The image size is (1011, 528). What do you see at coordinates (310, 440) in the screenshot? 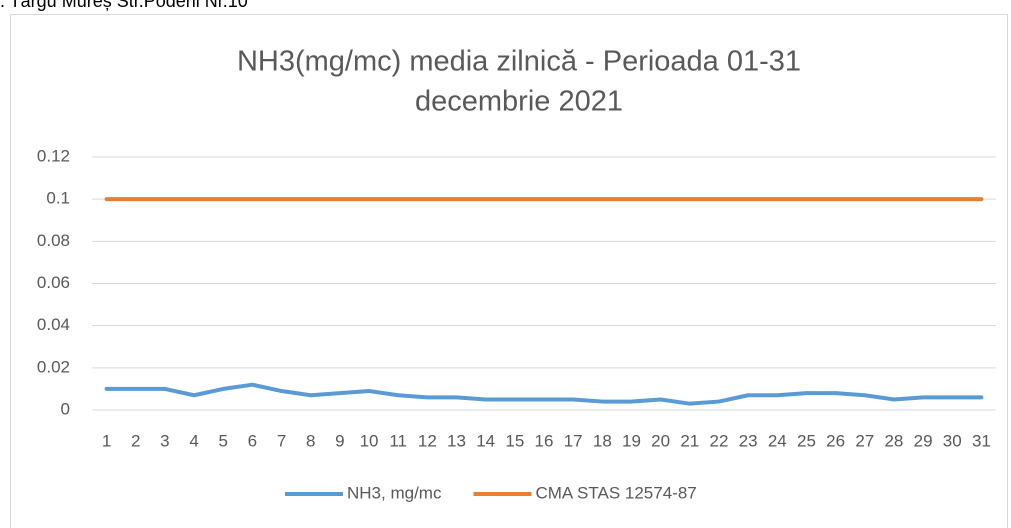
I see `x-tick-label: 8` at bounding box center [310, 440].